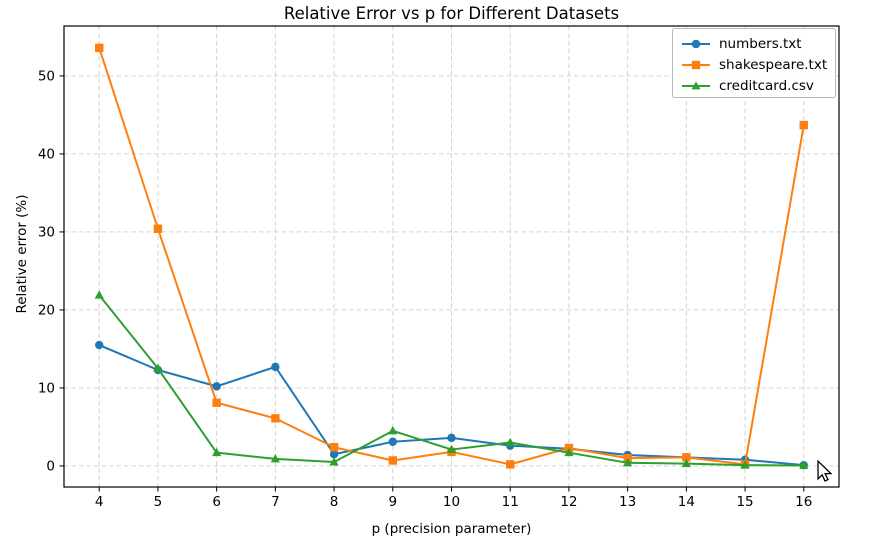 The height and width of the screenshot is (548, 873). I want to click on x-tick-label: 4, so click(99, 502).